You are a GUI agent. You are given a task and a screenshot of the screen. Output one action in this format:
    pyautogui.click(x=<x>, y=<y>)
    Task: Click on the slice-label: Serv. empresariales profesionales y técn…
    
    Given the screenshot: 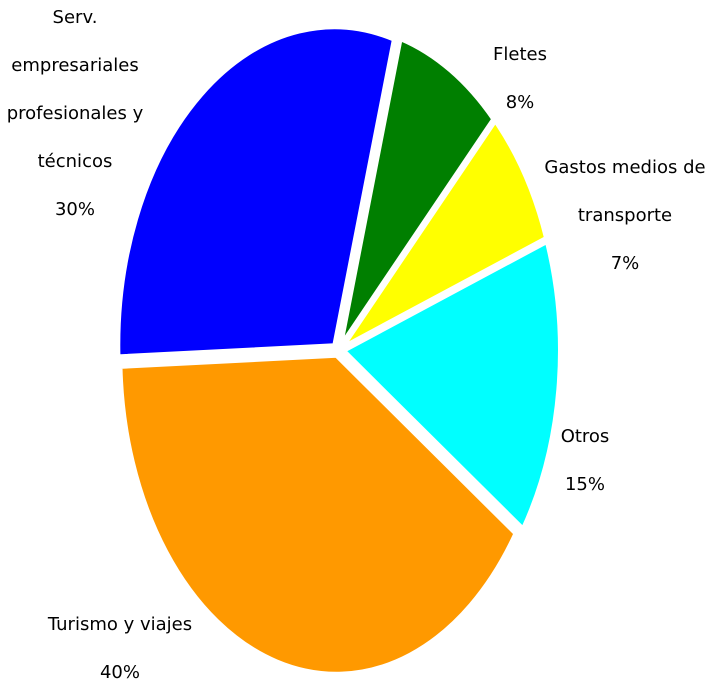 What is the action you would take?
    pyautogui.click(x=80, y=117)
    